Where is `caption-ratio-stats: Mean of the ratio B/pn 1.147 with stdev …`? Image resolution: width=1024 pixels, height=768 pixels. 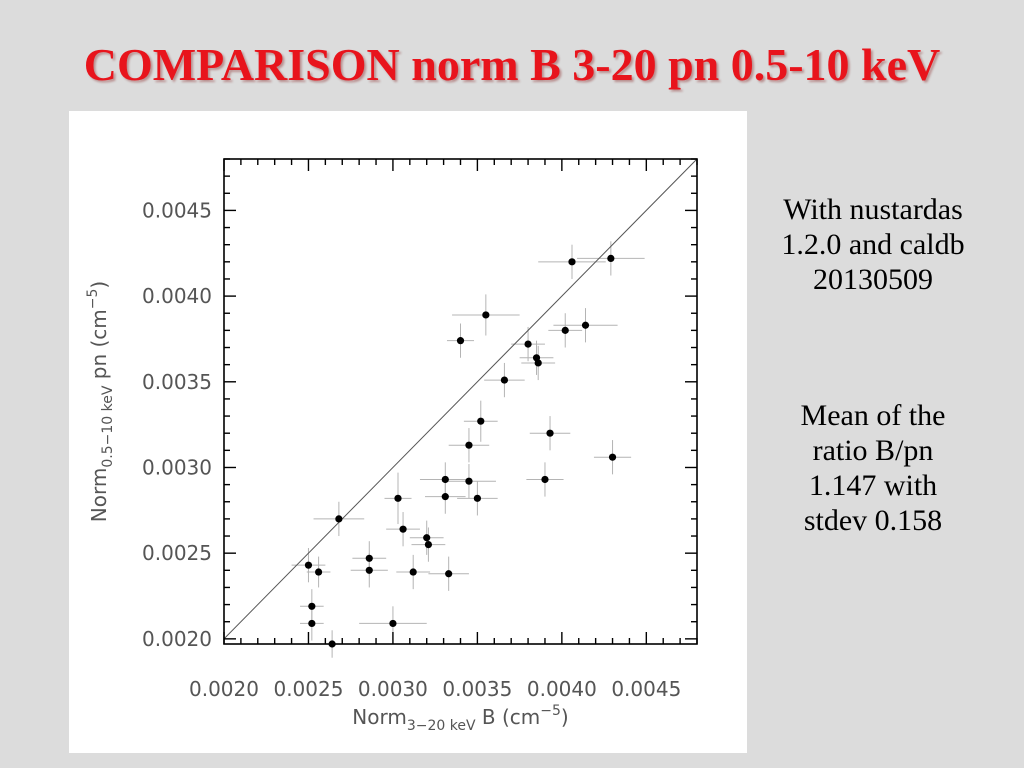 caption-ratio-stats: Mean of the ratio B/pn 1.147 with stdev … is located at coordinates (873, 468).